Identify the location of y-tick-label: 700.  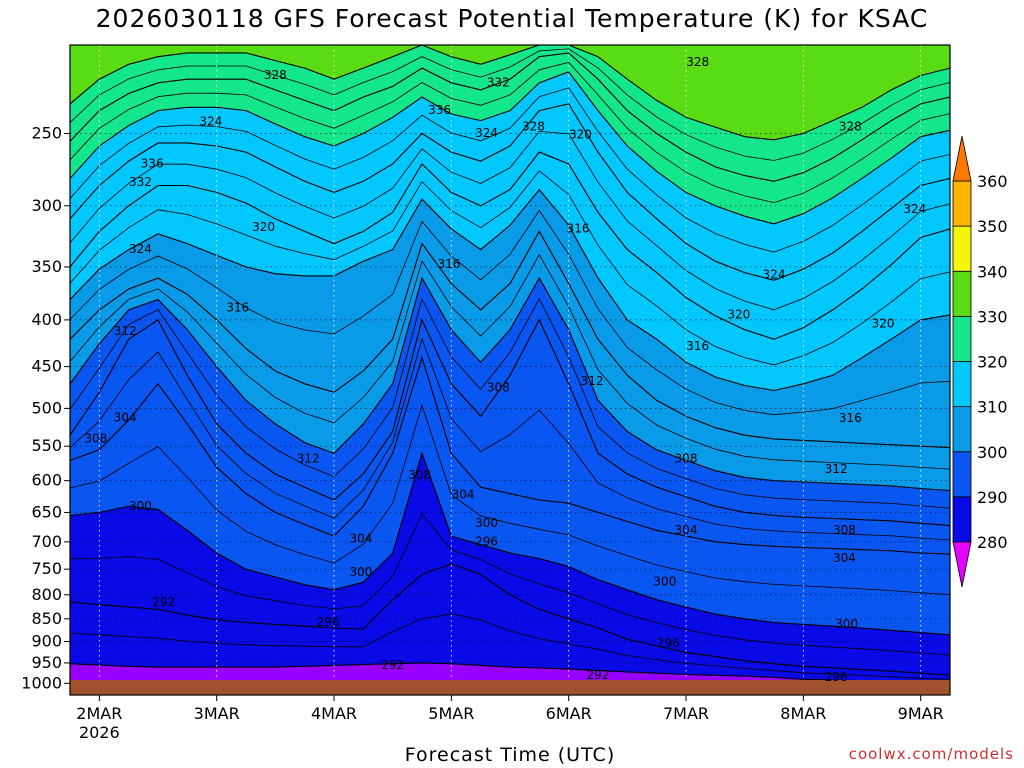
(46, 541).